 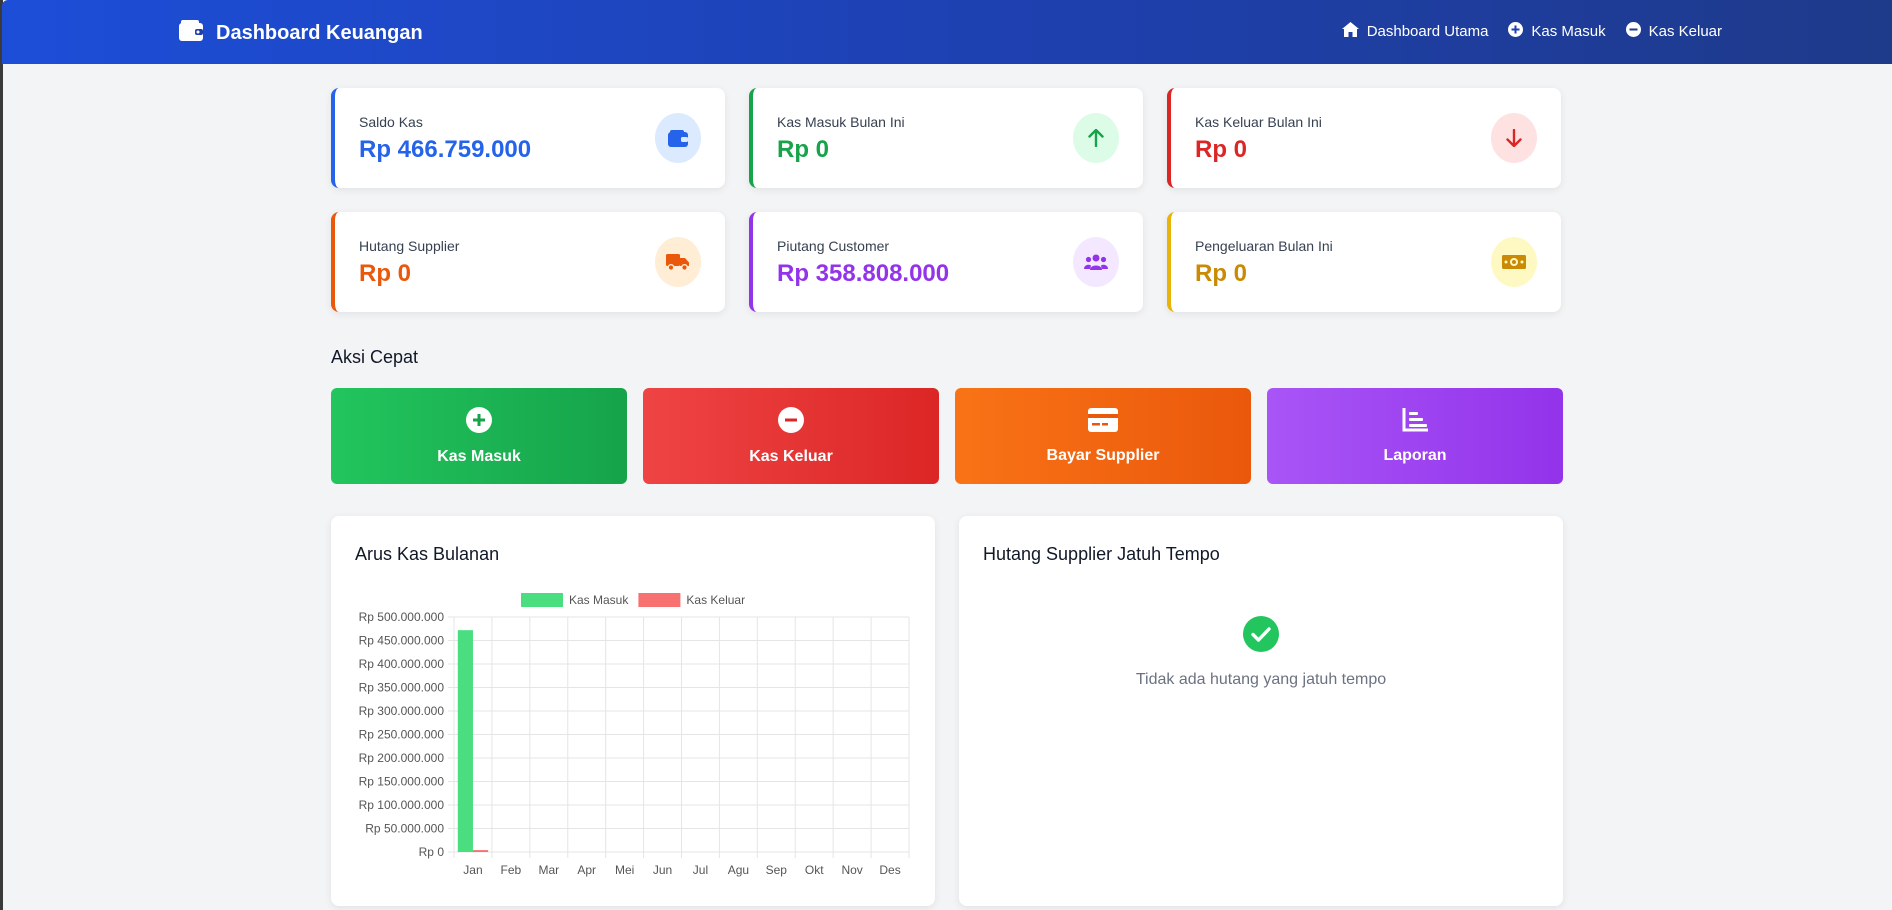 What do you see at coordinates (814, 870) in the screenshot?
I see `x-tick-label: Okt` at bounding box center [814, 870].